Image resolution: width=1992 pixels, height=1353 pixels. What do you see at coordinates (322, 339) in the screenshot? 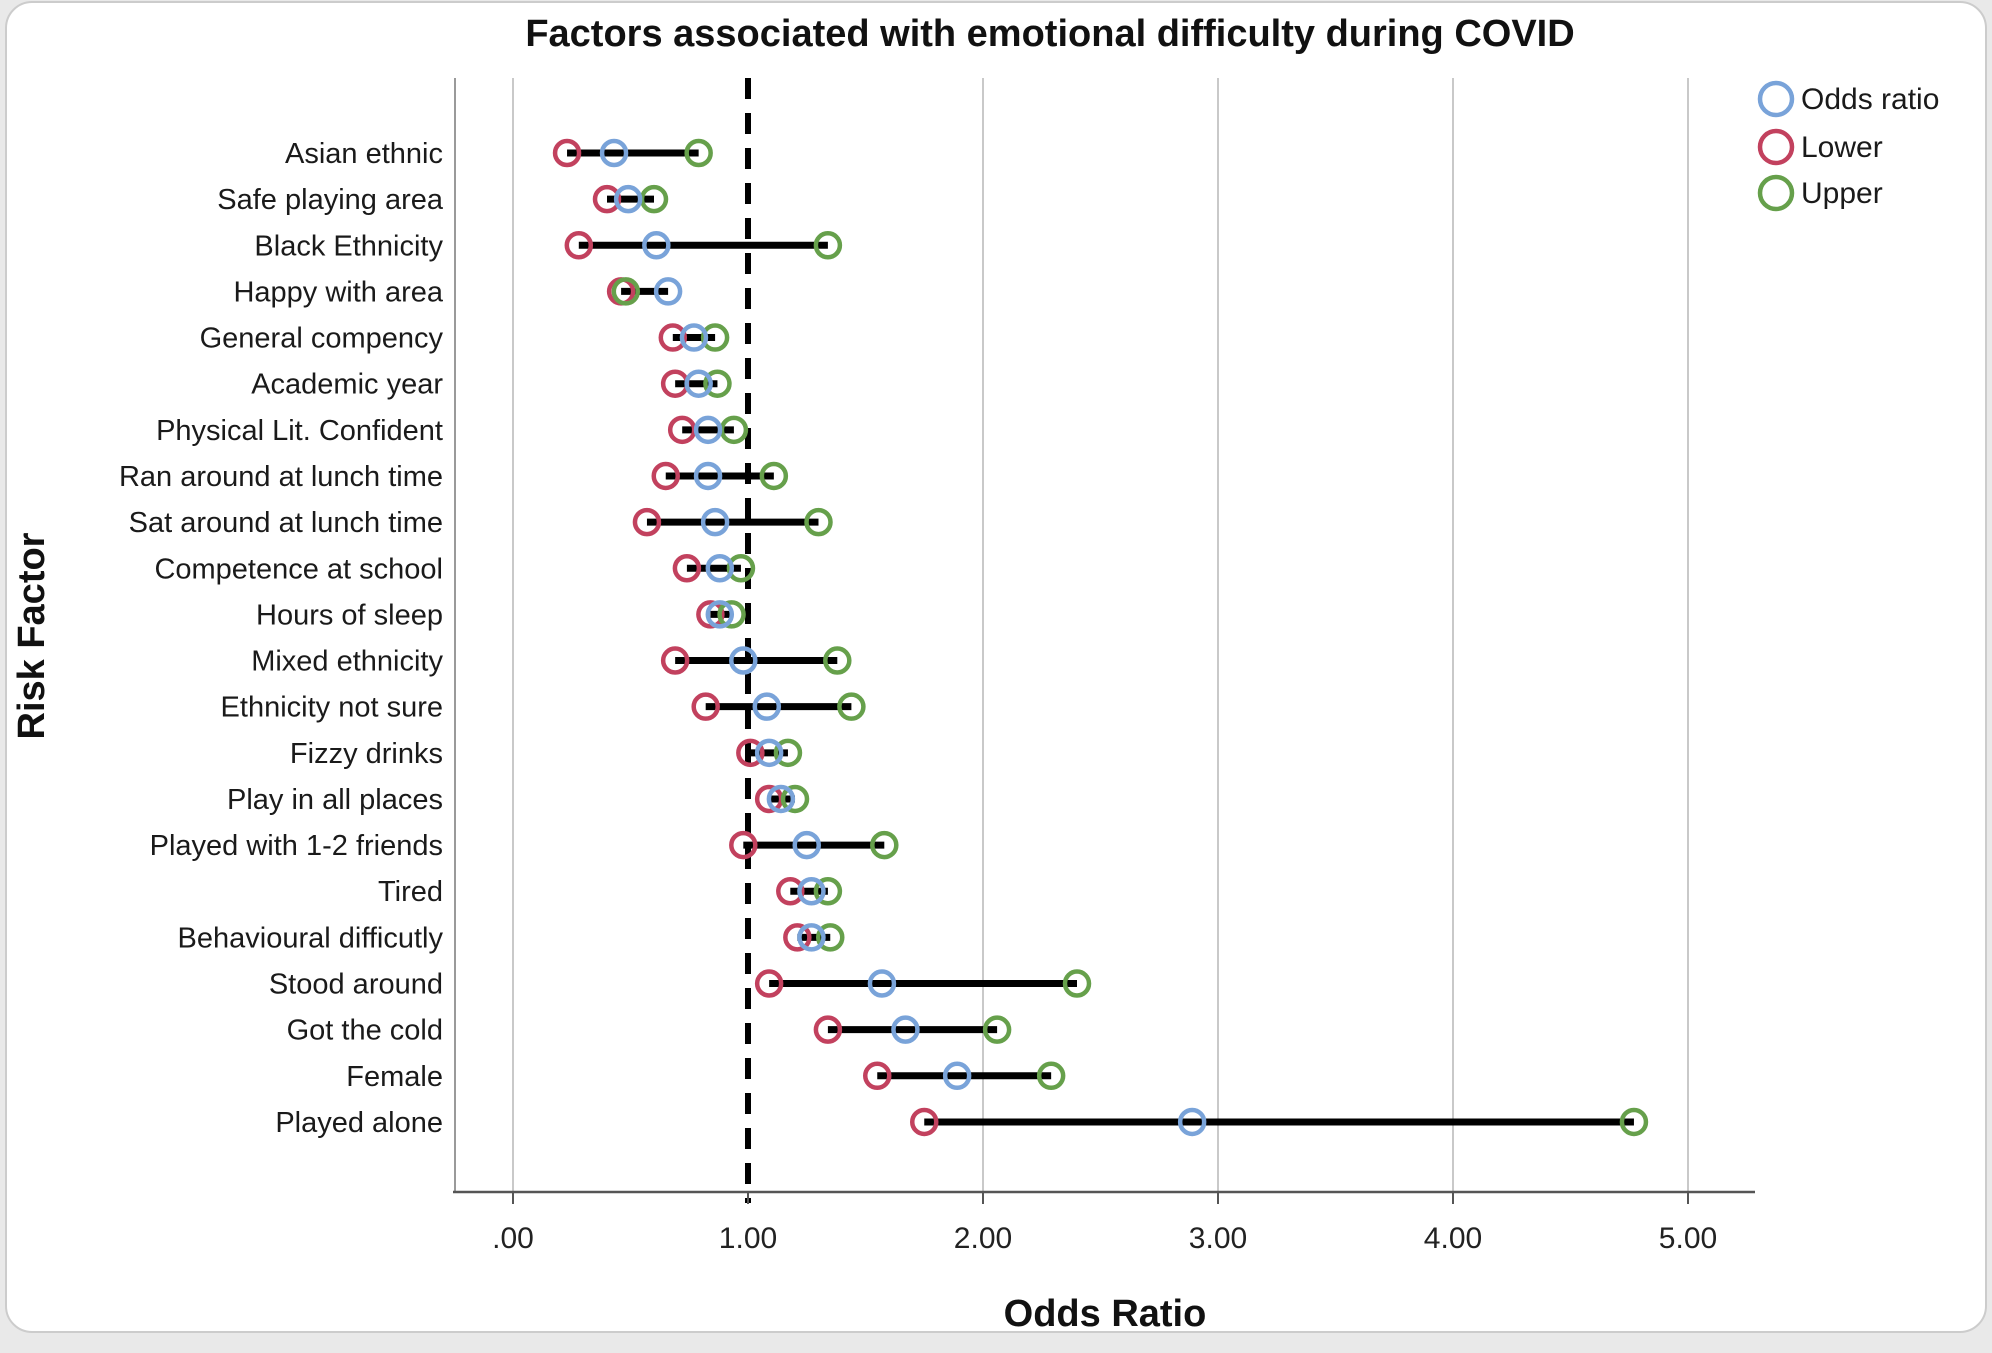
I see `category-label: General compency` at bounding box center [322, 339].